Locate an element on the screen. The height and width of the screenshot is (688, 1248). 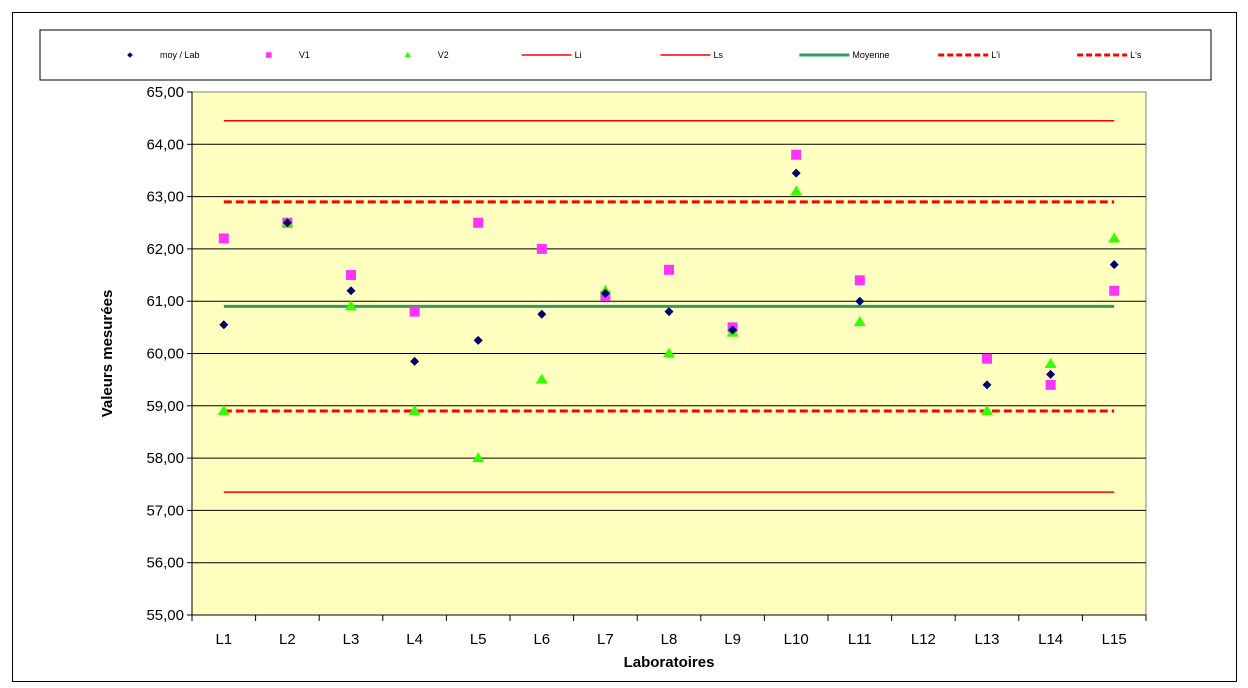
y-tick-label: 59,00 is located at coordinates (165, 406).